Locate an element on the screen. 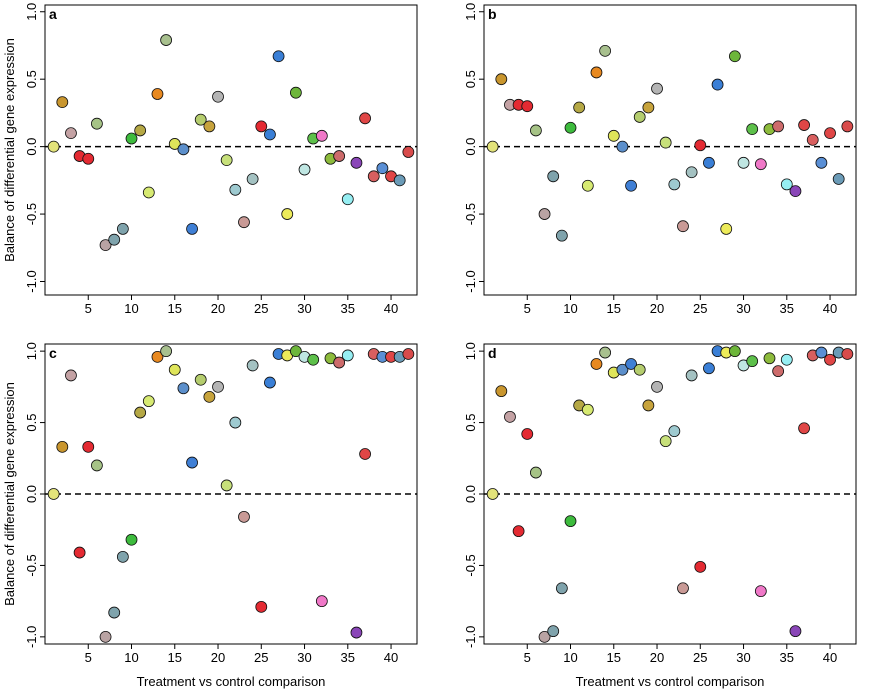  panel-letter: c is located at coordinates (53, 353).